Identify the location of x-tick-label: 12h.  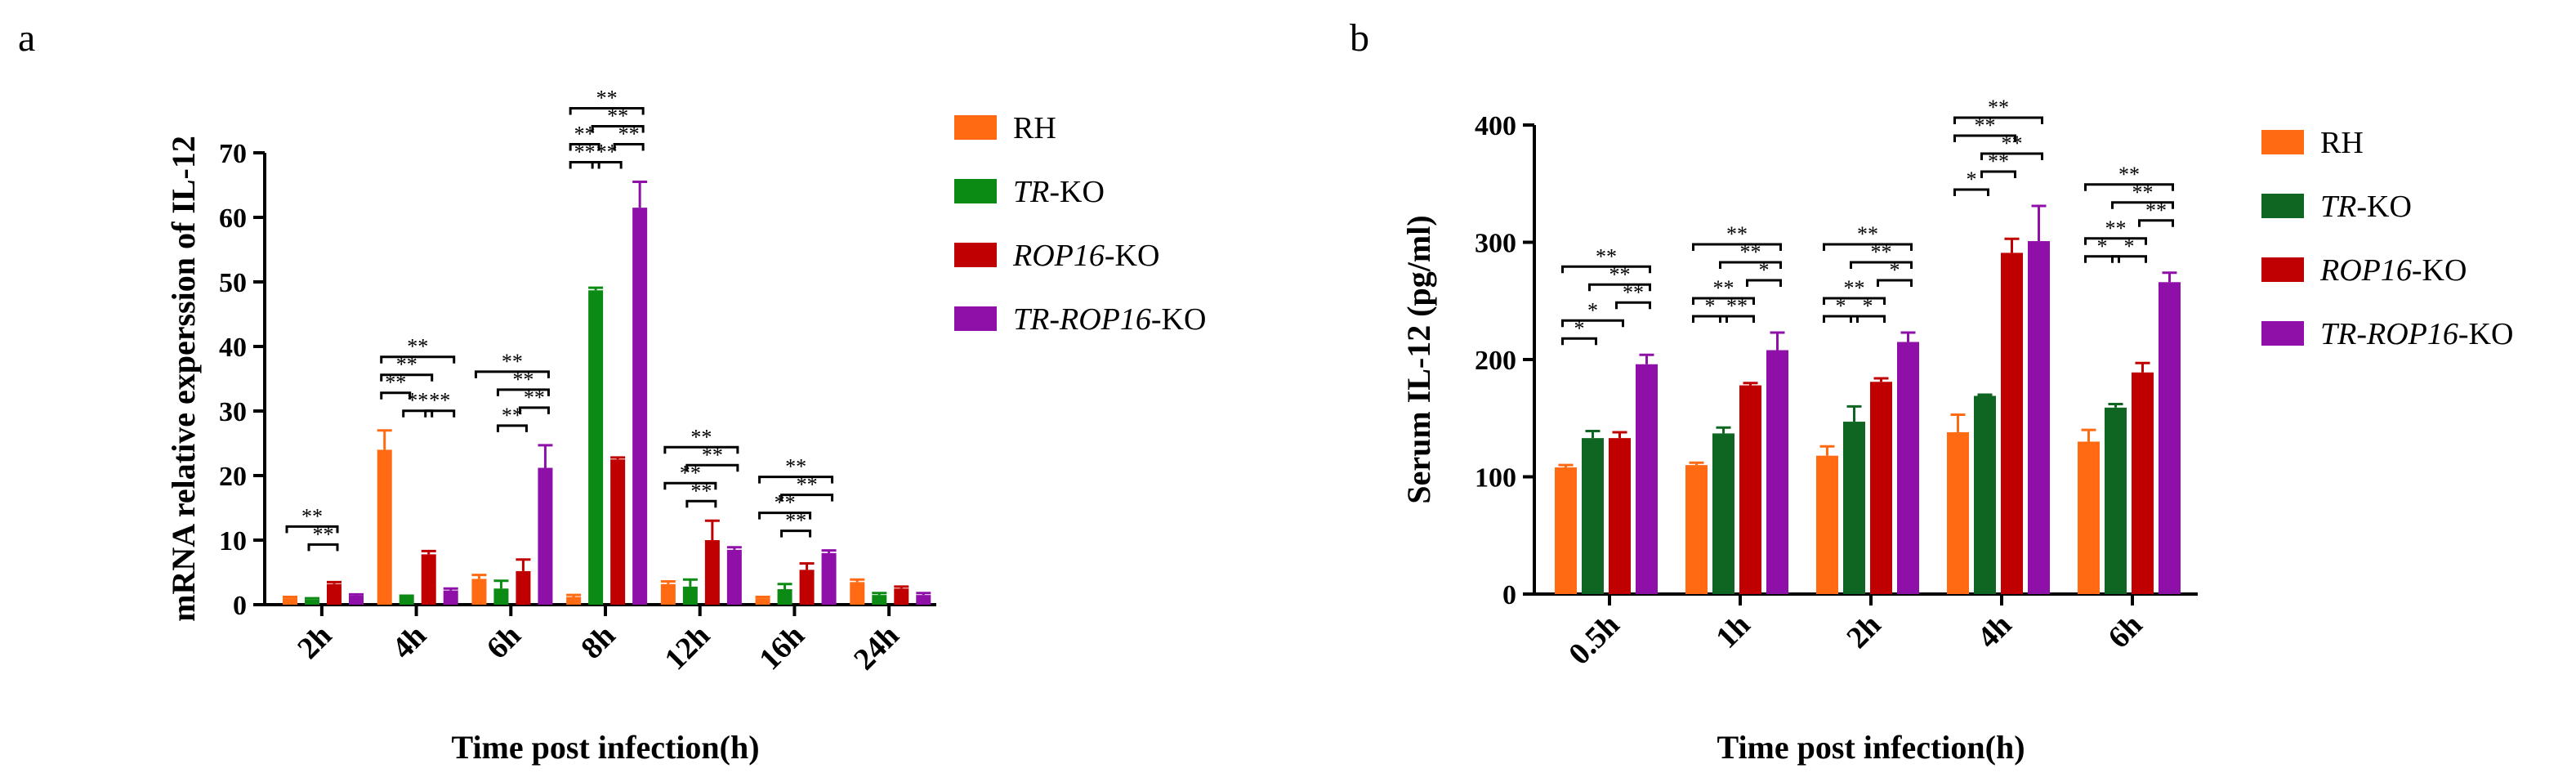
(688, 648).